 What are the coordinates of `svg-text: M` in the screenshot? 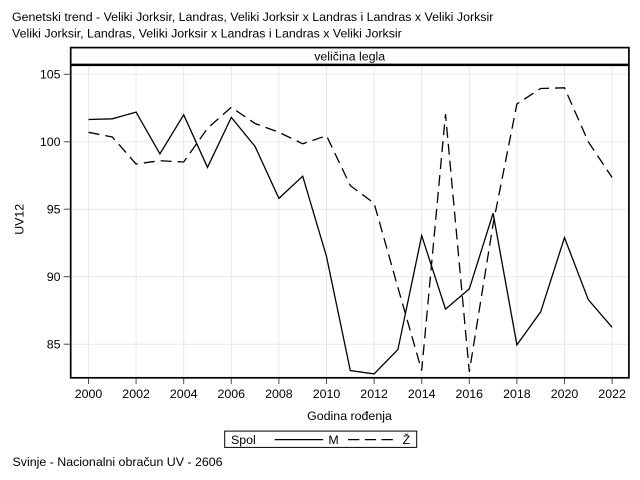 It's located at (333, 440).